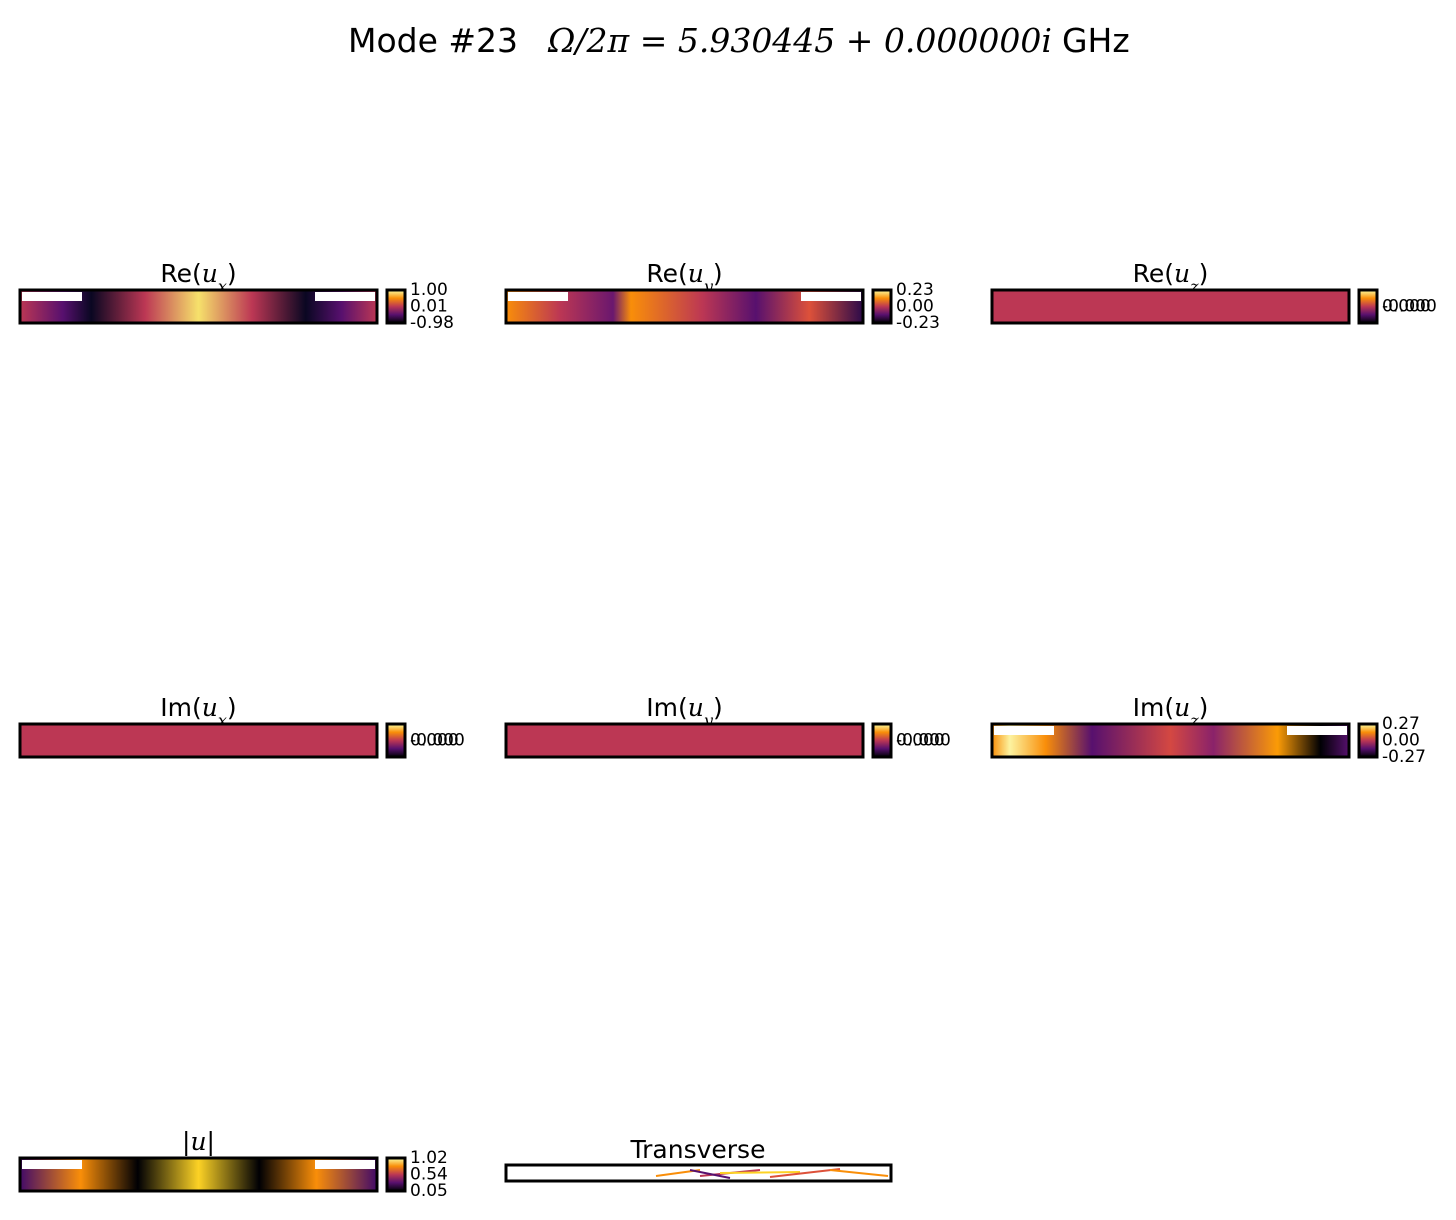 The height and width of the screenshot is (1220, 1456). I want to click on panel: |u| 1.020.540.05, so click(233, 1164).